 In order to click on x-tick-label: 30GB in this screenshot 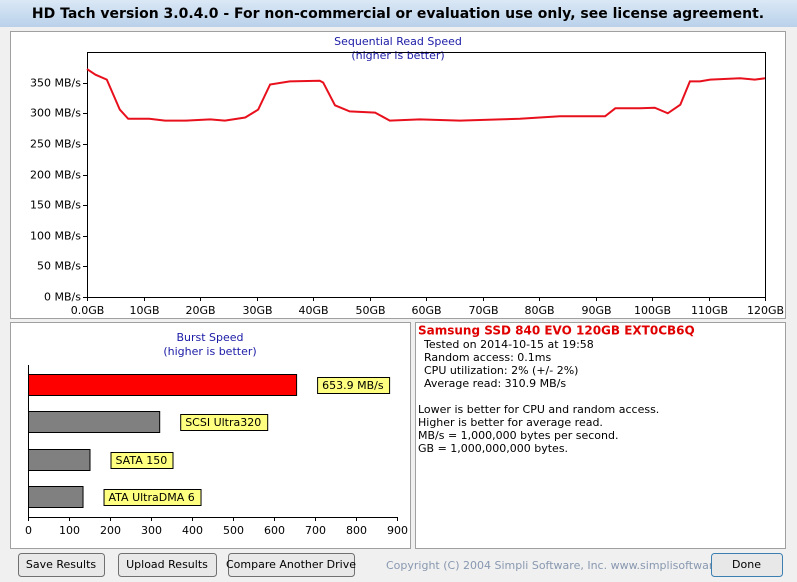, I will do `click(257, 310)`.